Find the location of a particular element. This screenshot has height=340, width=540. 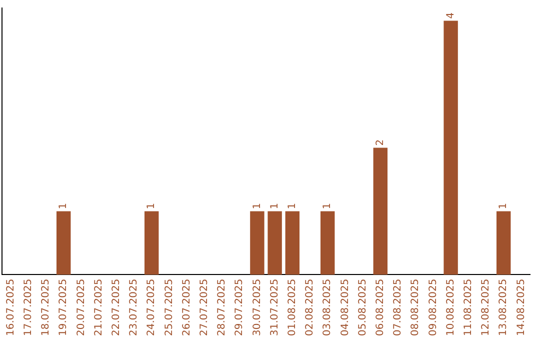

x-tick-label: 17.07.2025 is located at coordinates (28, 307).